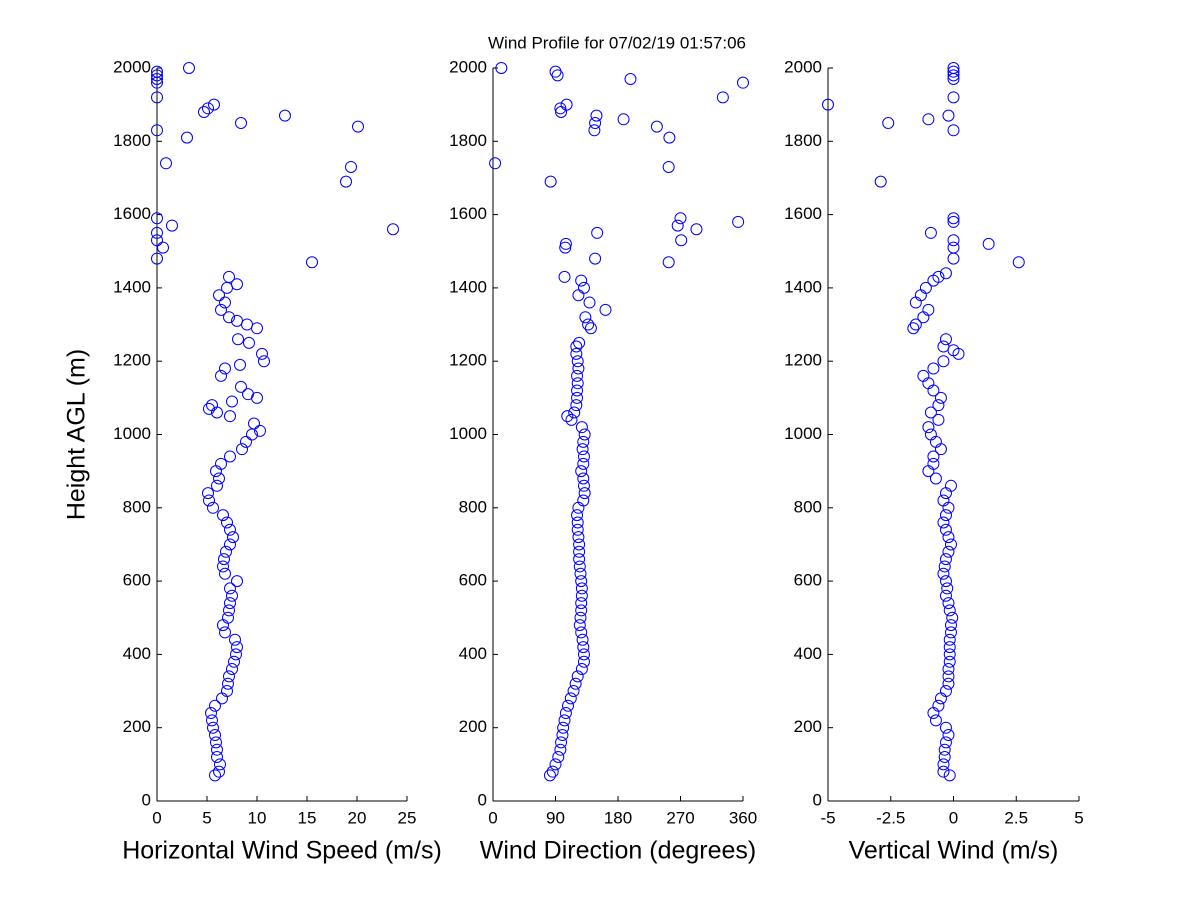 Image resolution: width=1200 pixels, height=900 pixels. What do you see at coordinates (473, 580) in the screenshot?
I see `y-tick-label: 600` at bounding box center [473, 580].